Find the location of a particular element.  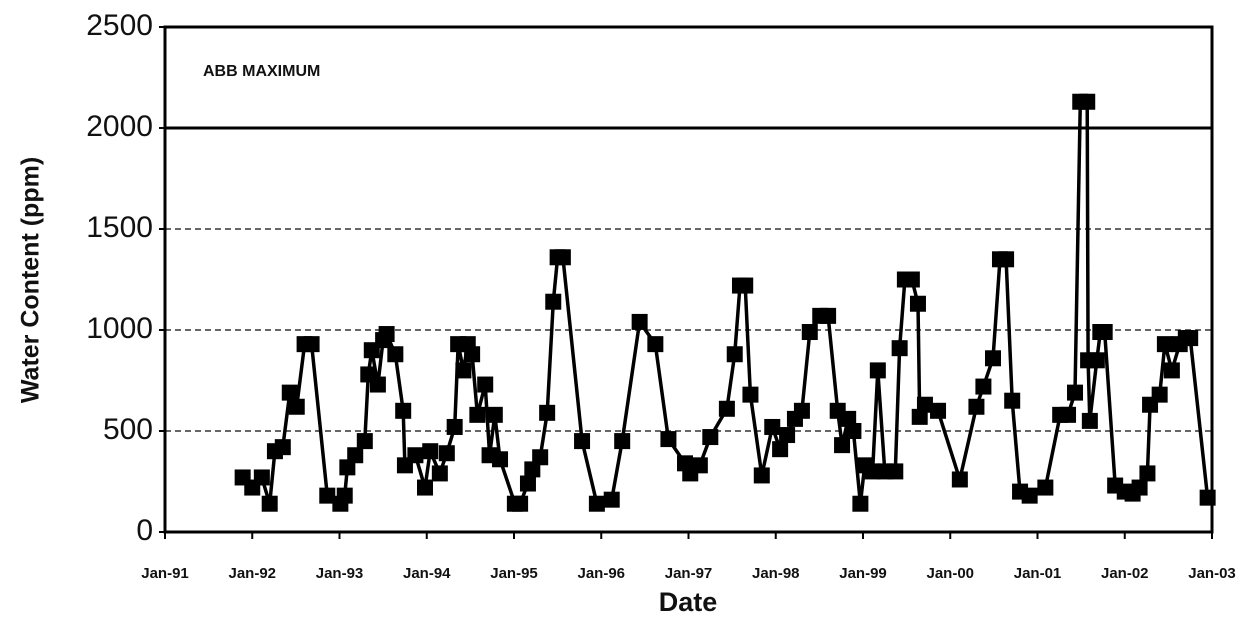

y-tick-label: 2500 is located at coordinates (119, 25).